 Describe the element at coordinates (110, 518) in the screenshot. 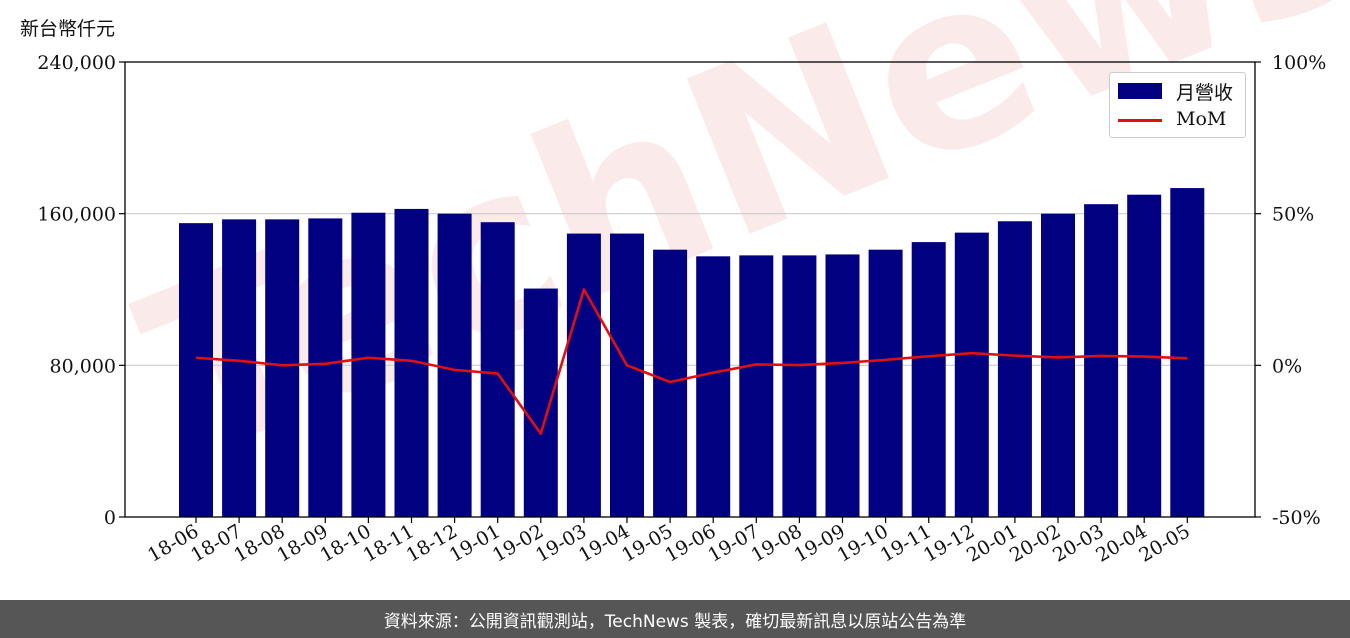

I see `left-tick-label: 0` at that location.